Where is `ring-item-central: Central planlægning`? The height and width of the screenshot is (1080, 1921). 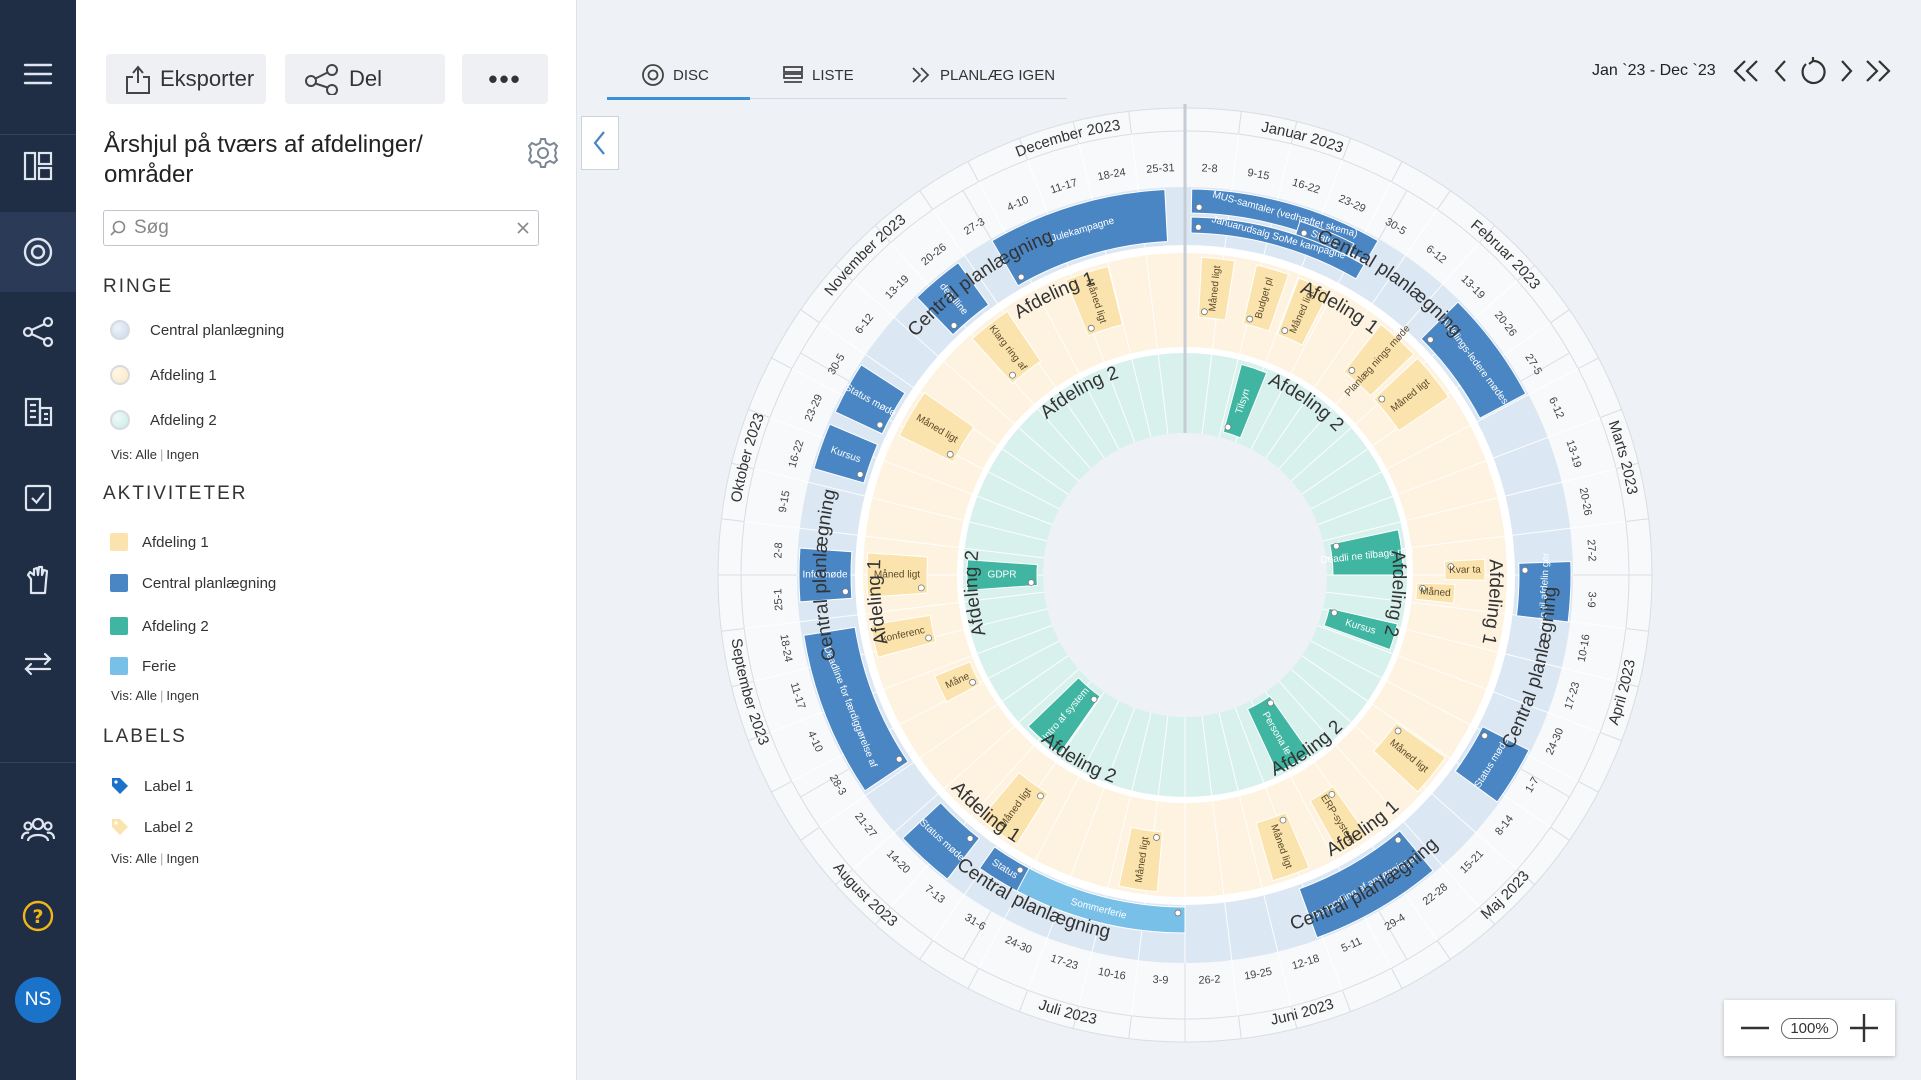
ring-item-central: Central planlægning is located at coordinates (197, 330).